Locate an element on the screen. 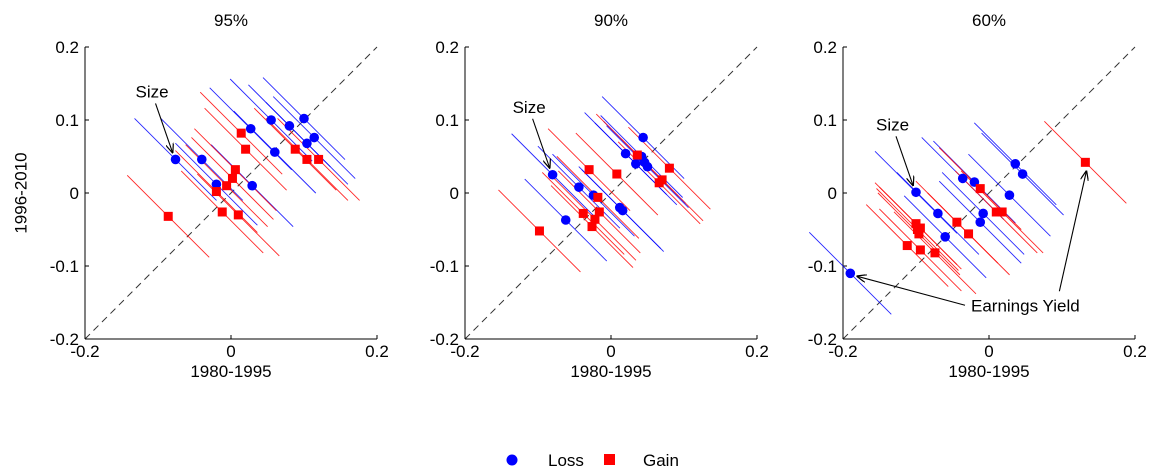  legend-marker-loss is located at coordinates (512, 460).